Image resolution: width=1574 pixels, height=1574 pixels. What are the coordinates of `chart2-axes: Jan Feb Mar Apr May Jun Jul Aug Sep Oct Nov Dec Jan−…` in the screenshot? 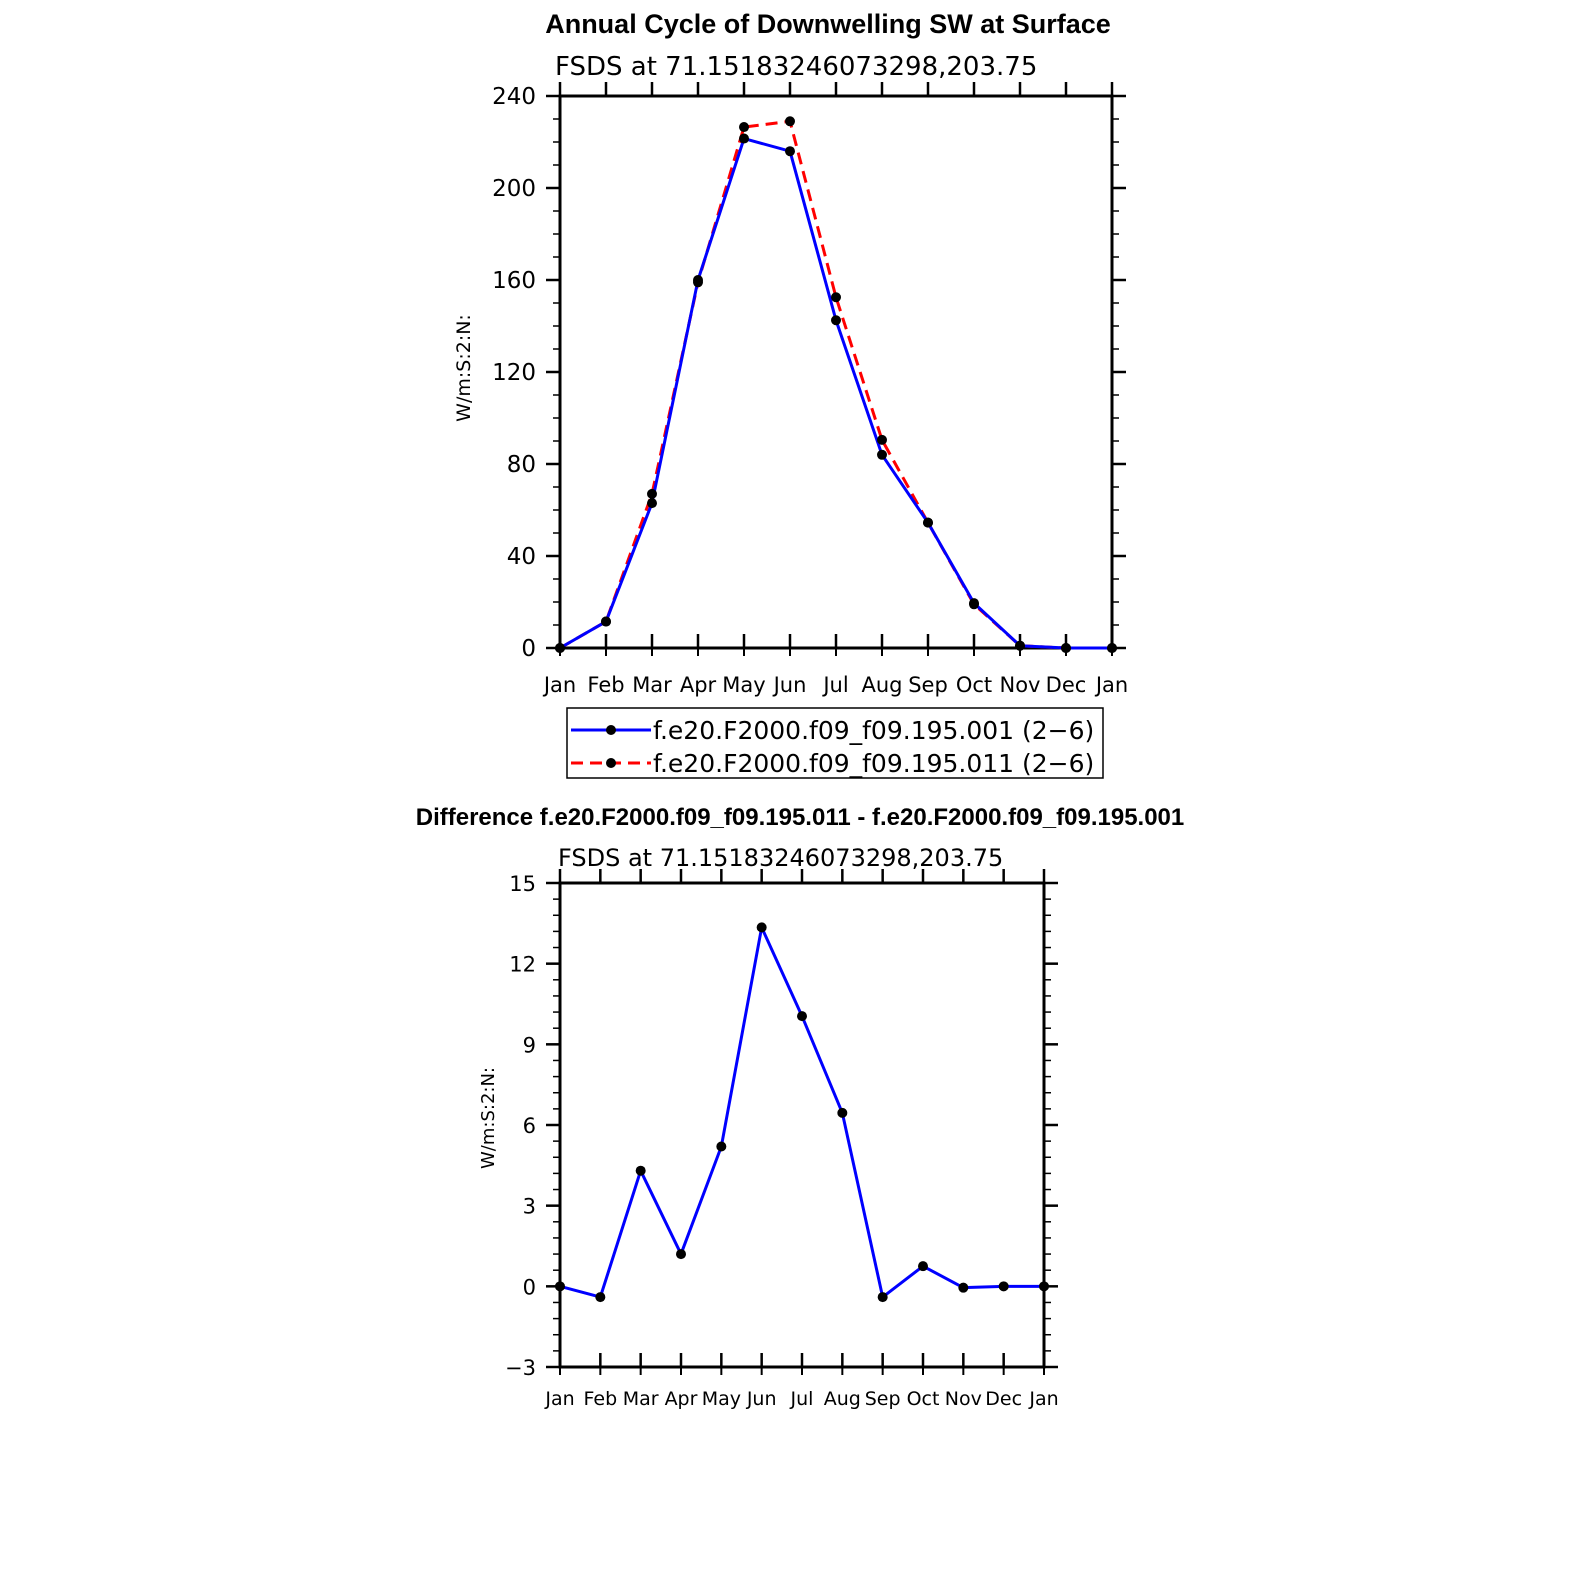 It's located at (782, 1139).